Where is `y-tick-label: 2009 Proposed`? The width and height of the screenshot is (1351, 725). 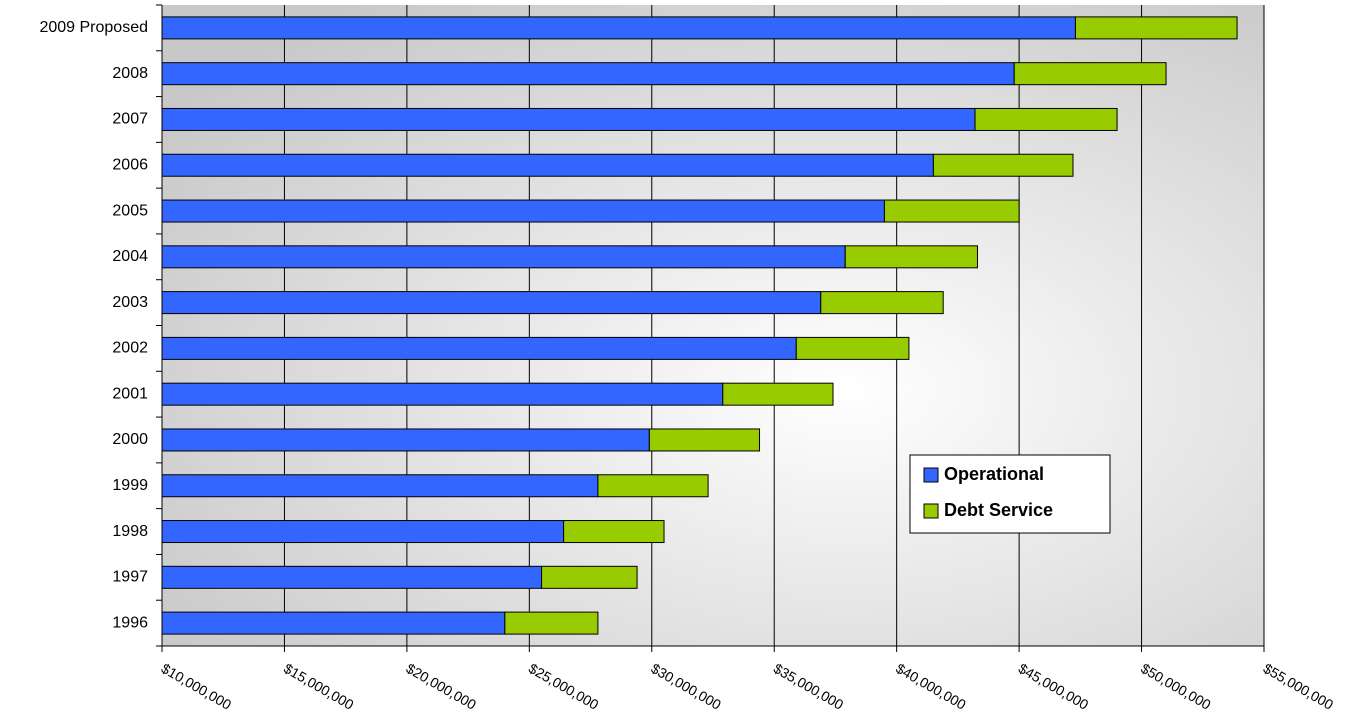
y-tick-label: 2009 Proposed is located at coordinates (93, 27).